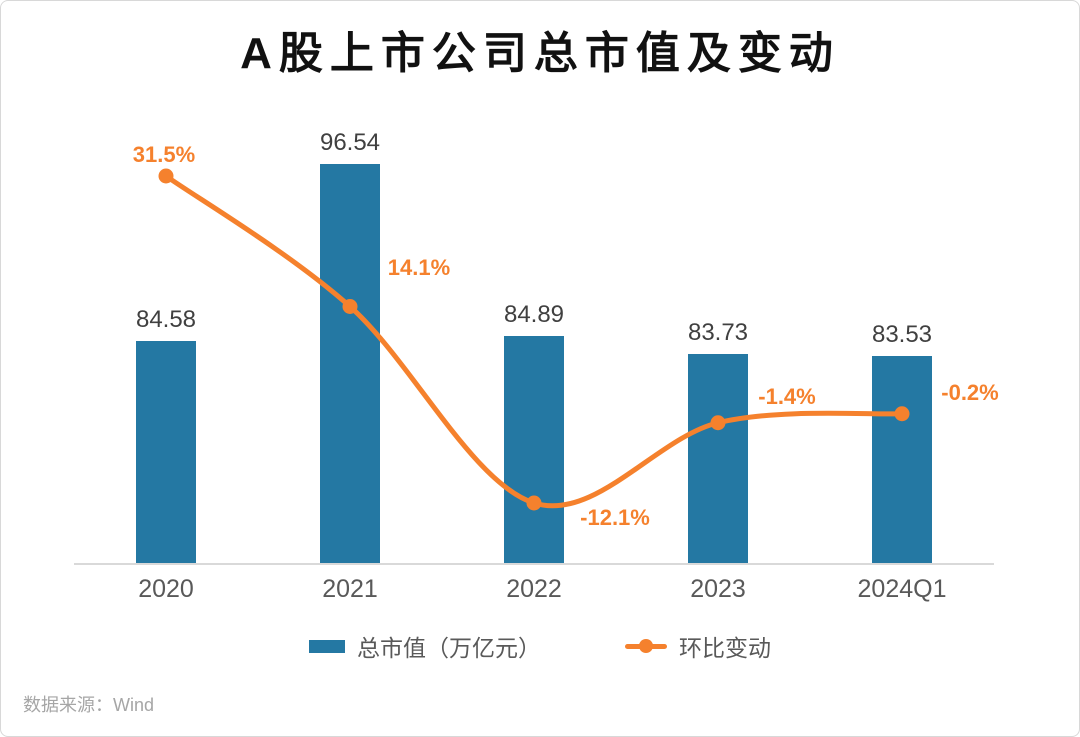 The width and height of the screenshot is (1080, 737). I want to click on line-value-label-2020: 31.5%, so click(164, 154).